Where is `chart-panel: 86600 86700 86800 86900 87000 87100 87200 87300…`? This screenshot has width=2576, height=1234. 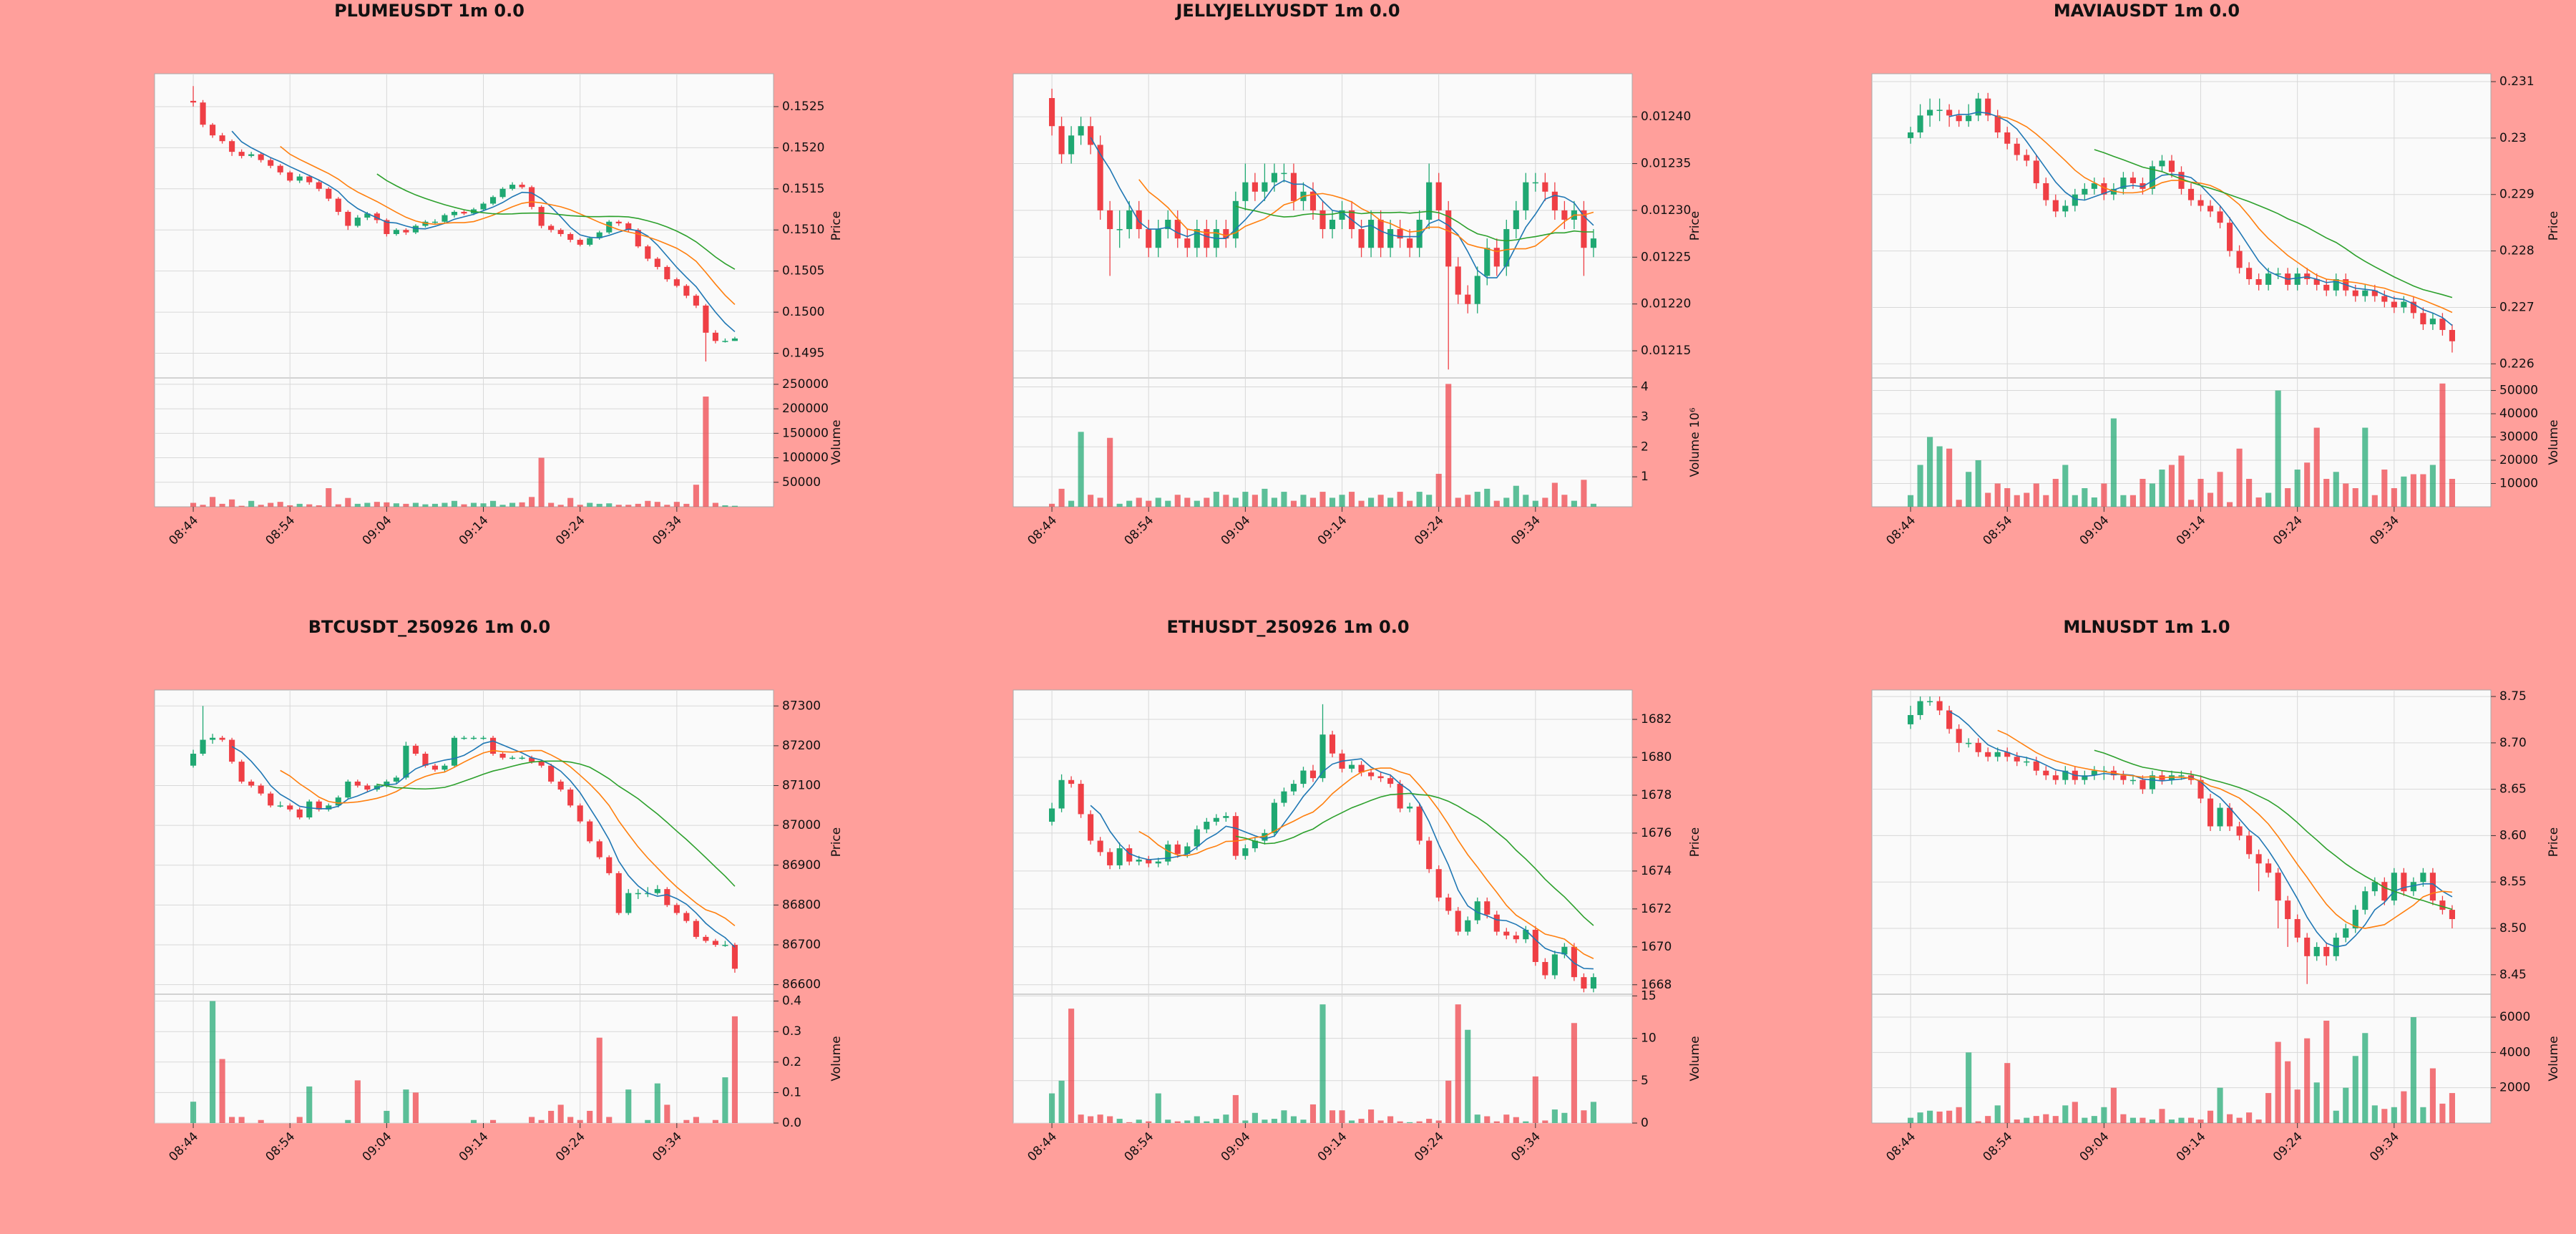 chart-panel: 86600 86700 86800 86900 87000 87100 87200 87300… is located at coordinates (499, 927).